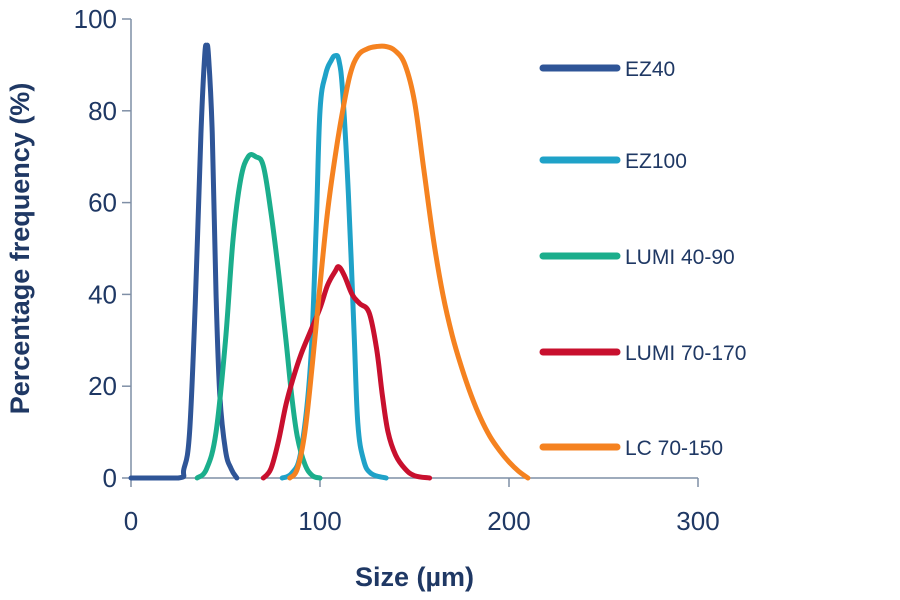  Describe the element at coordinates (656, 161) in the screenshot. I see `legend-label-ez100: EZ100` at that location.